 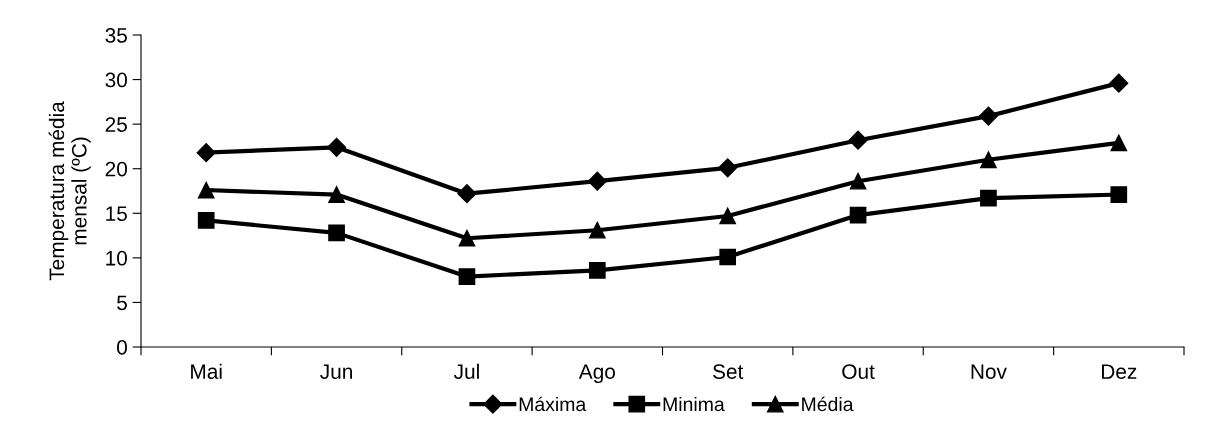 What do you see at coordinates (122, 347) in the screenshot?
I see `y-tick-label: 0` at bounding box center [122, 347].